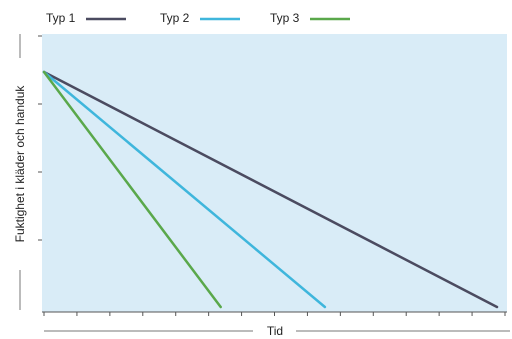 This screenshot has height=339, width=512. Describe the element at coordinates (275, 331) in the screenshot. I see `x-axis-label: Tid` at that location.